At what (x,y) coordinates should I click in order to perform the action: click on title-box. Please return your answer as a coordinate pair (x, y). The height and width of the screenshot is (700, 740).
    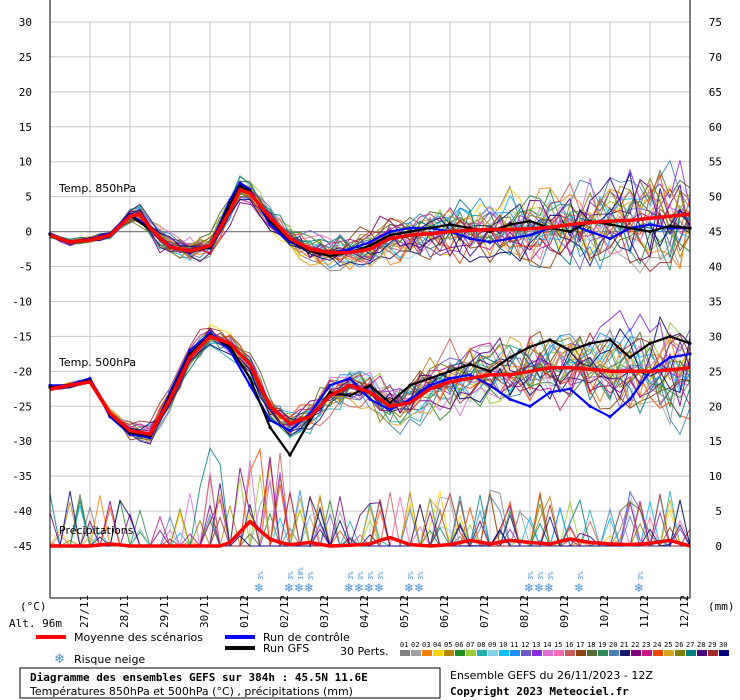
    Looking at the image, I should click on (230, 683).